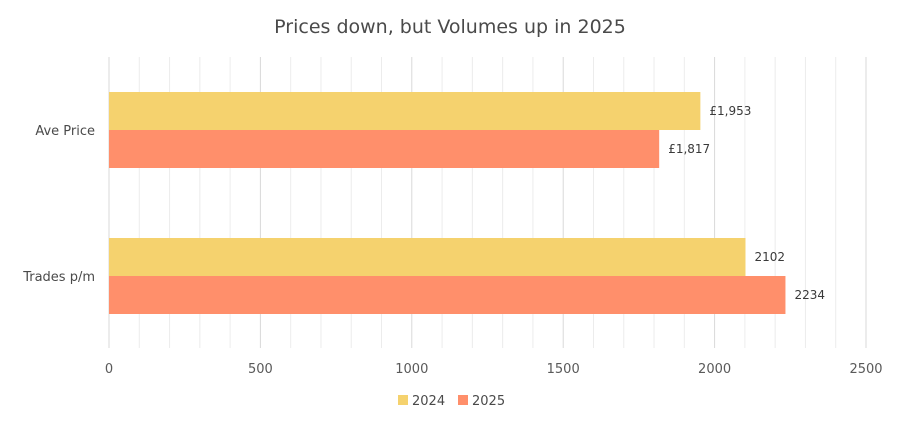 The width and height of the screenshot is (900, 424). What do you see at coordinates (809, 295) in the screenshot?
I see `data-label: 2234` at bounding box center [809, 295].